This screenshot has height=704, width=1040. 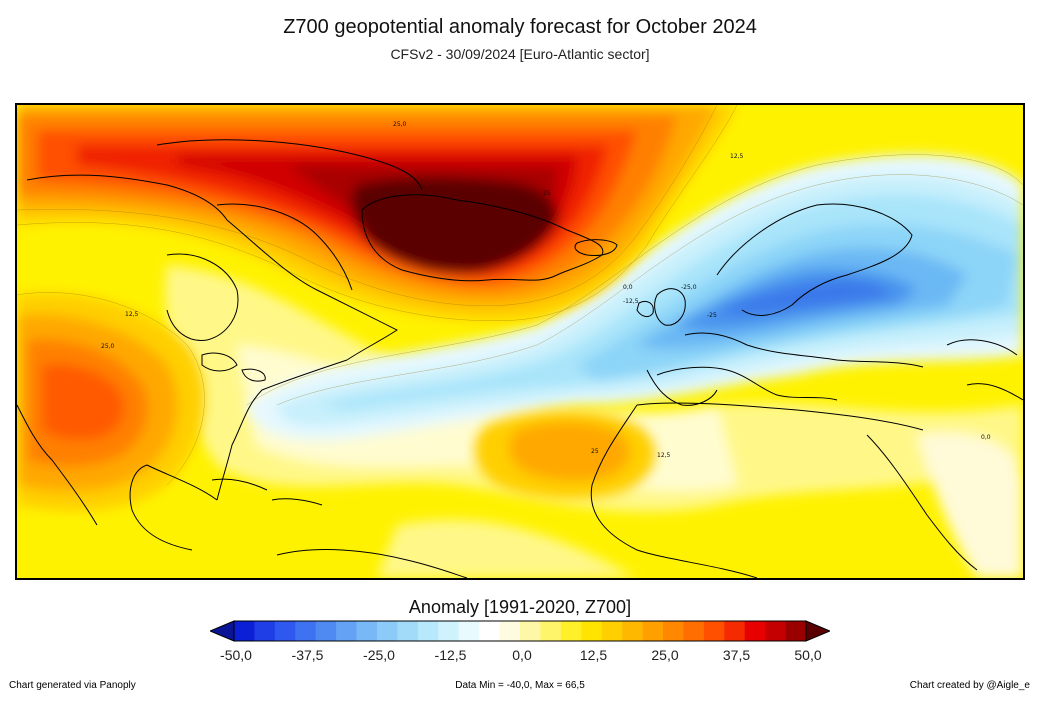 I want to click on colorbar-tick-label: 37,5, so click(x=736, y=655).